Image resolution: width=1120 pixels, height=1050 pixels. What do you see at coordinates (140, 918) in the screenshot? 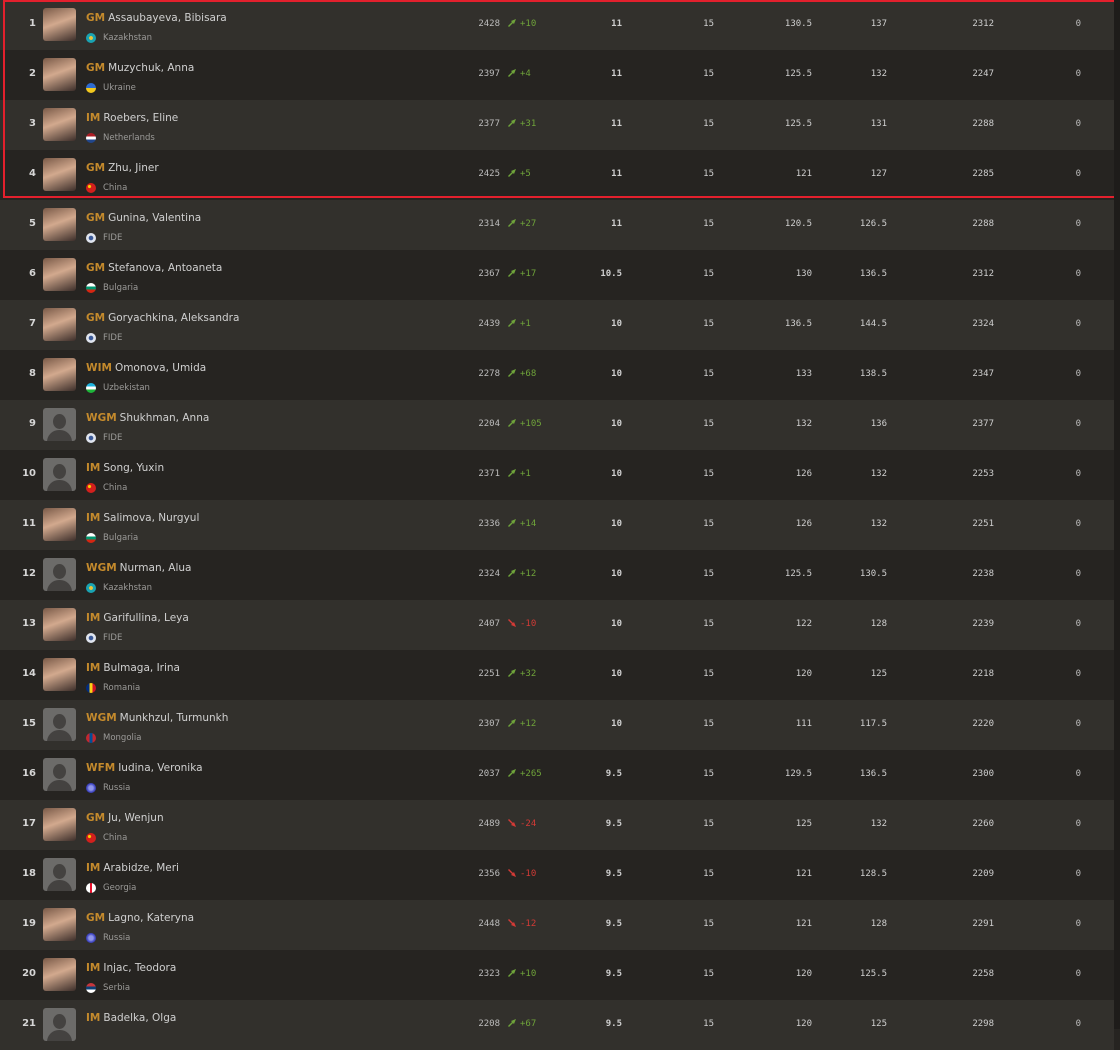
I see `player-name-link: GM Lagno, Kateryna` at bounding box center [140, 918].